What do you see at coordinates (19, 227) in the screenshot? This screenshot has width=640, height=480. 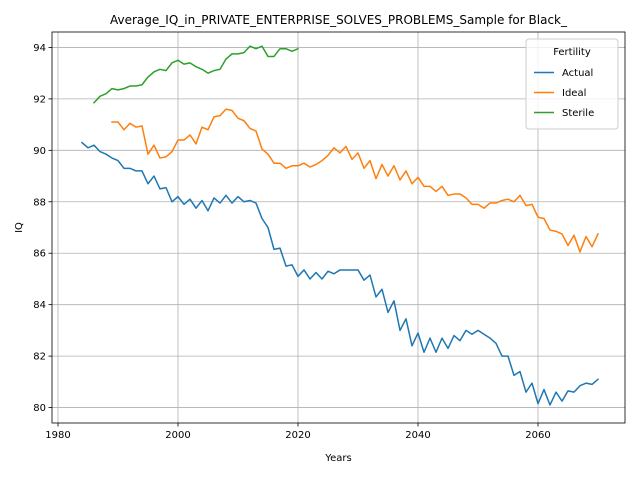 I see `y-axis-label: IQ` at bounding box center [19, 227].